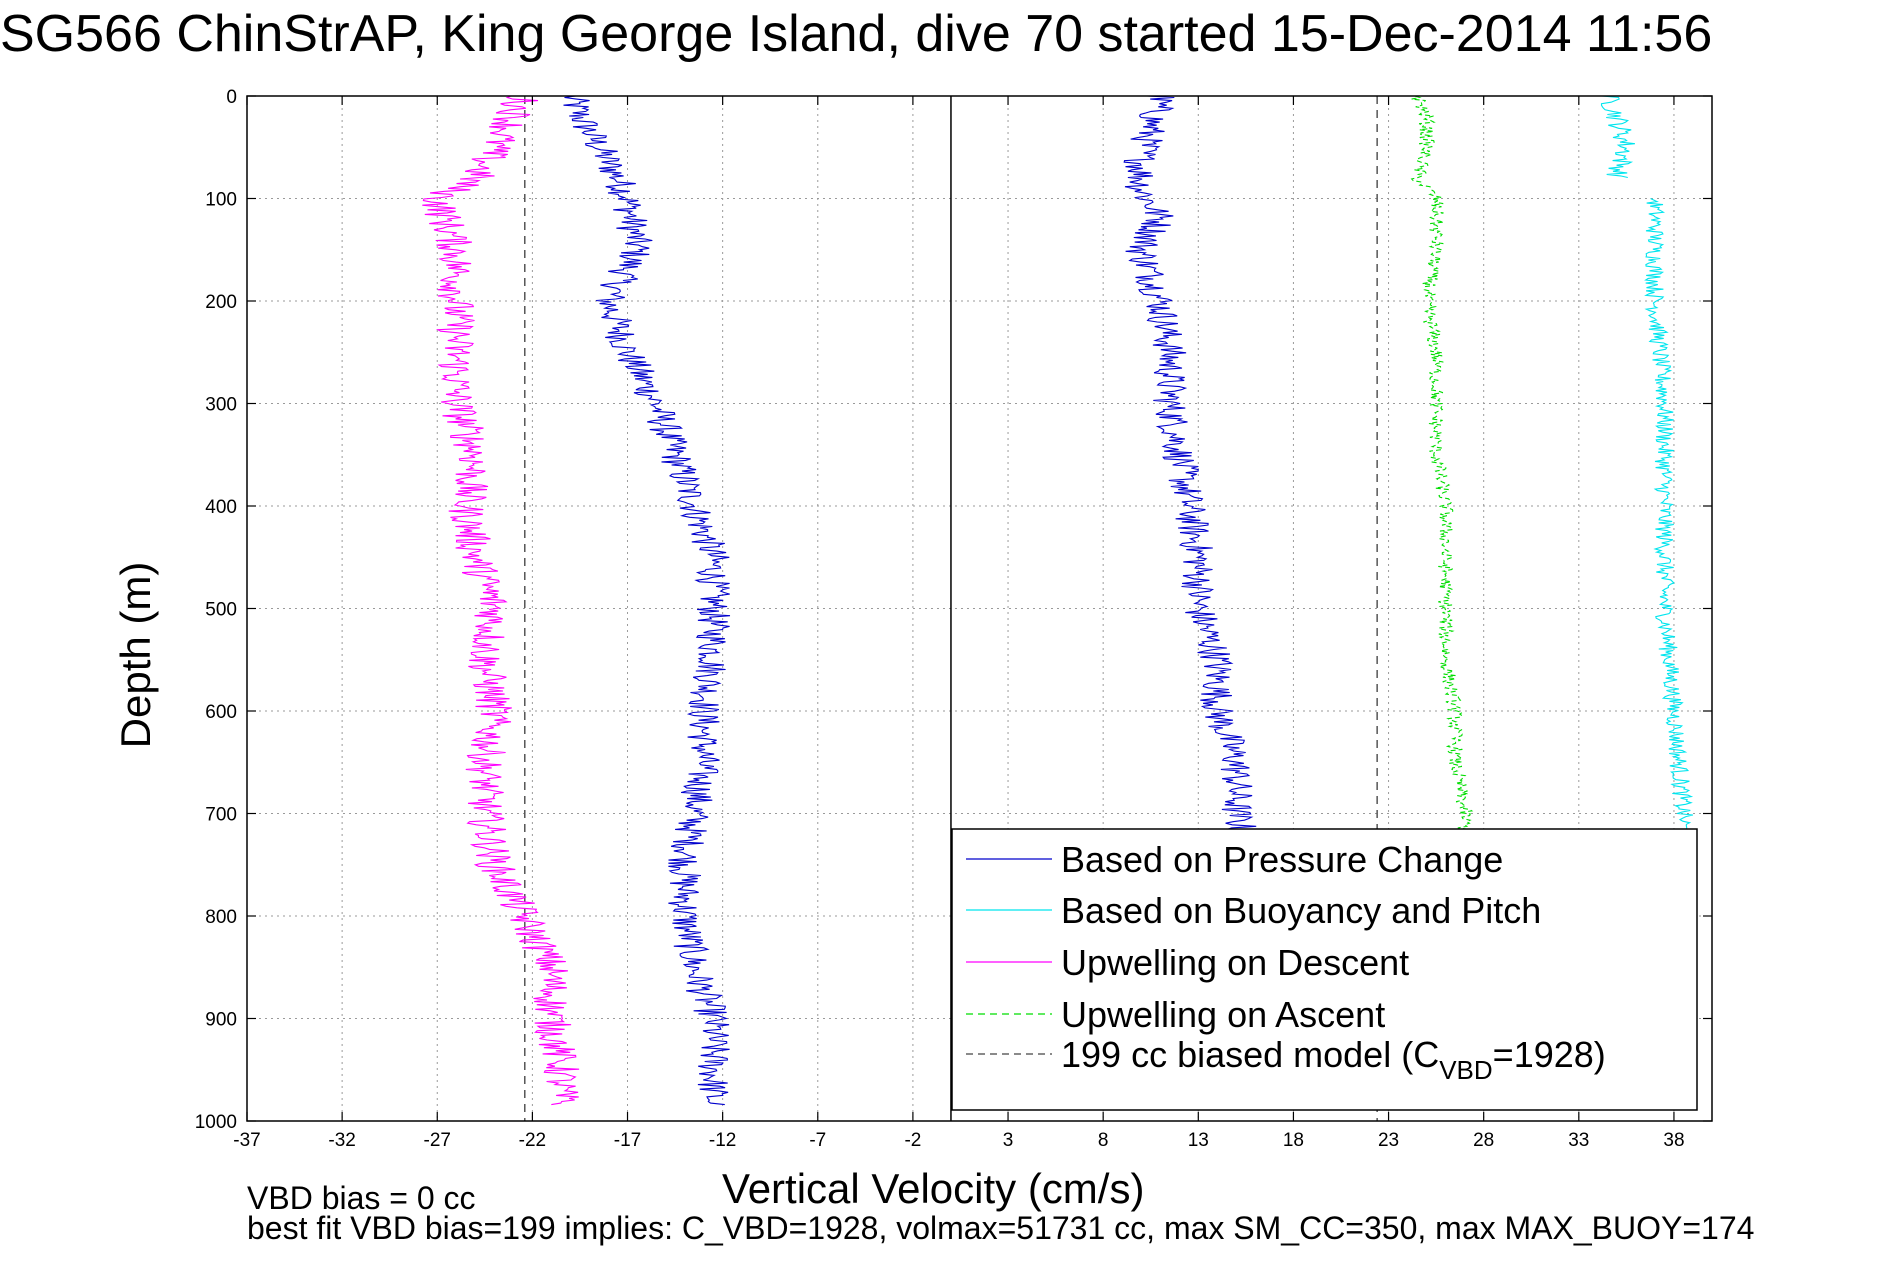 This screenshot has height=1262, width=1891. I want to click on y-tick-label: 200, so click(221, 302).